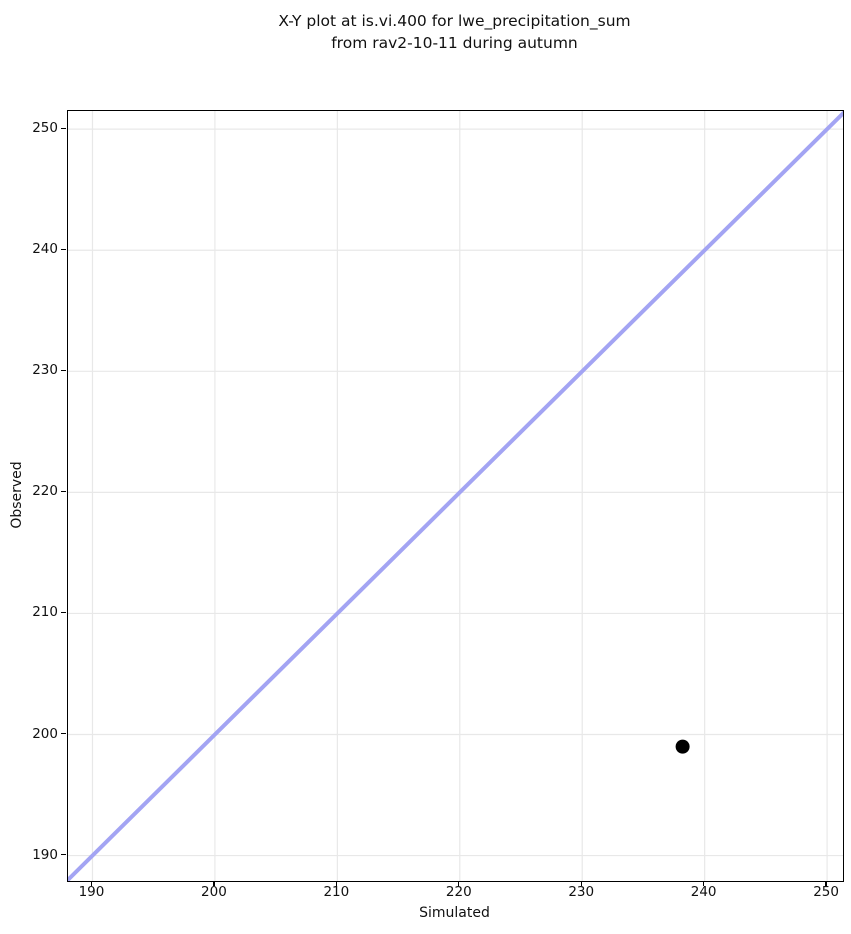  What do you see at coordinates (336, 892) in the screenshot?
I see `x-tick-label: 210` at bounding box center [336, 892].